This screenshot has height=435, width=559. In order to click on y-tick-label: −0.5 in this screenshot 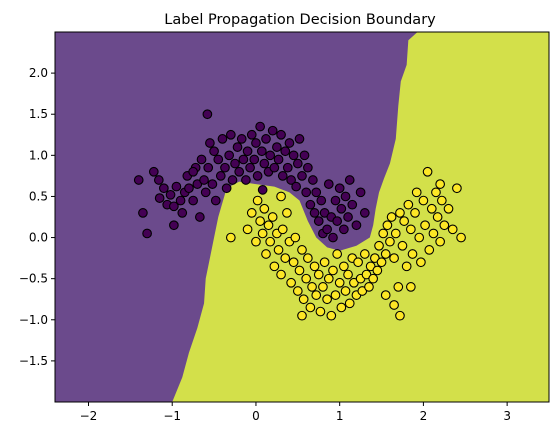, I will do `click(33, 279)`.